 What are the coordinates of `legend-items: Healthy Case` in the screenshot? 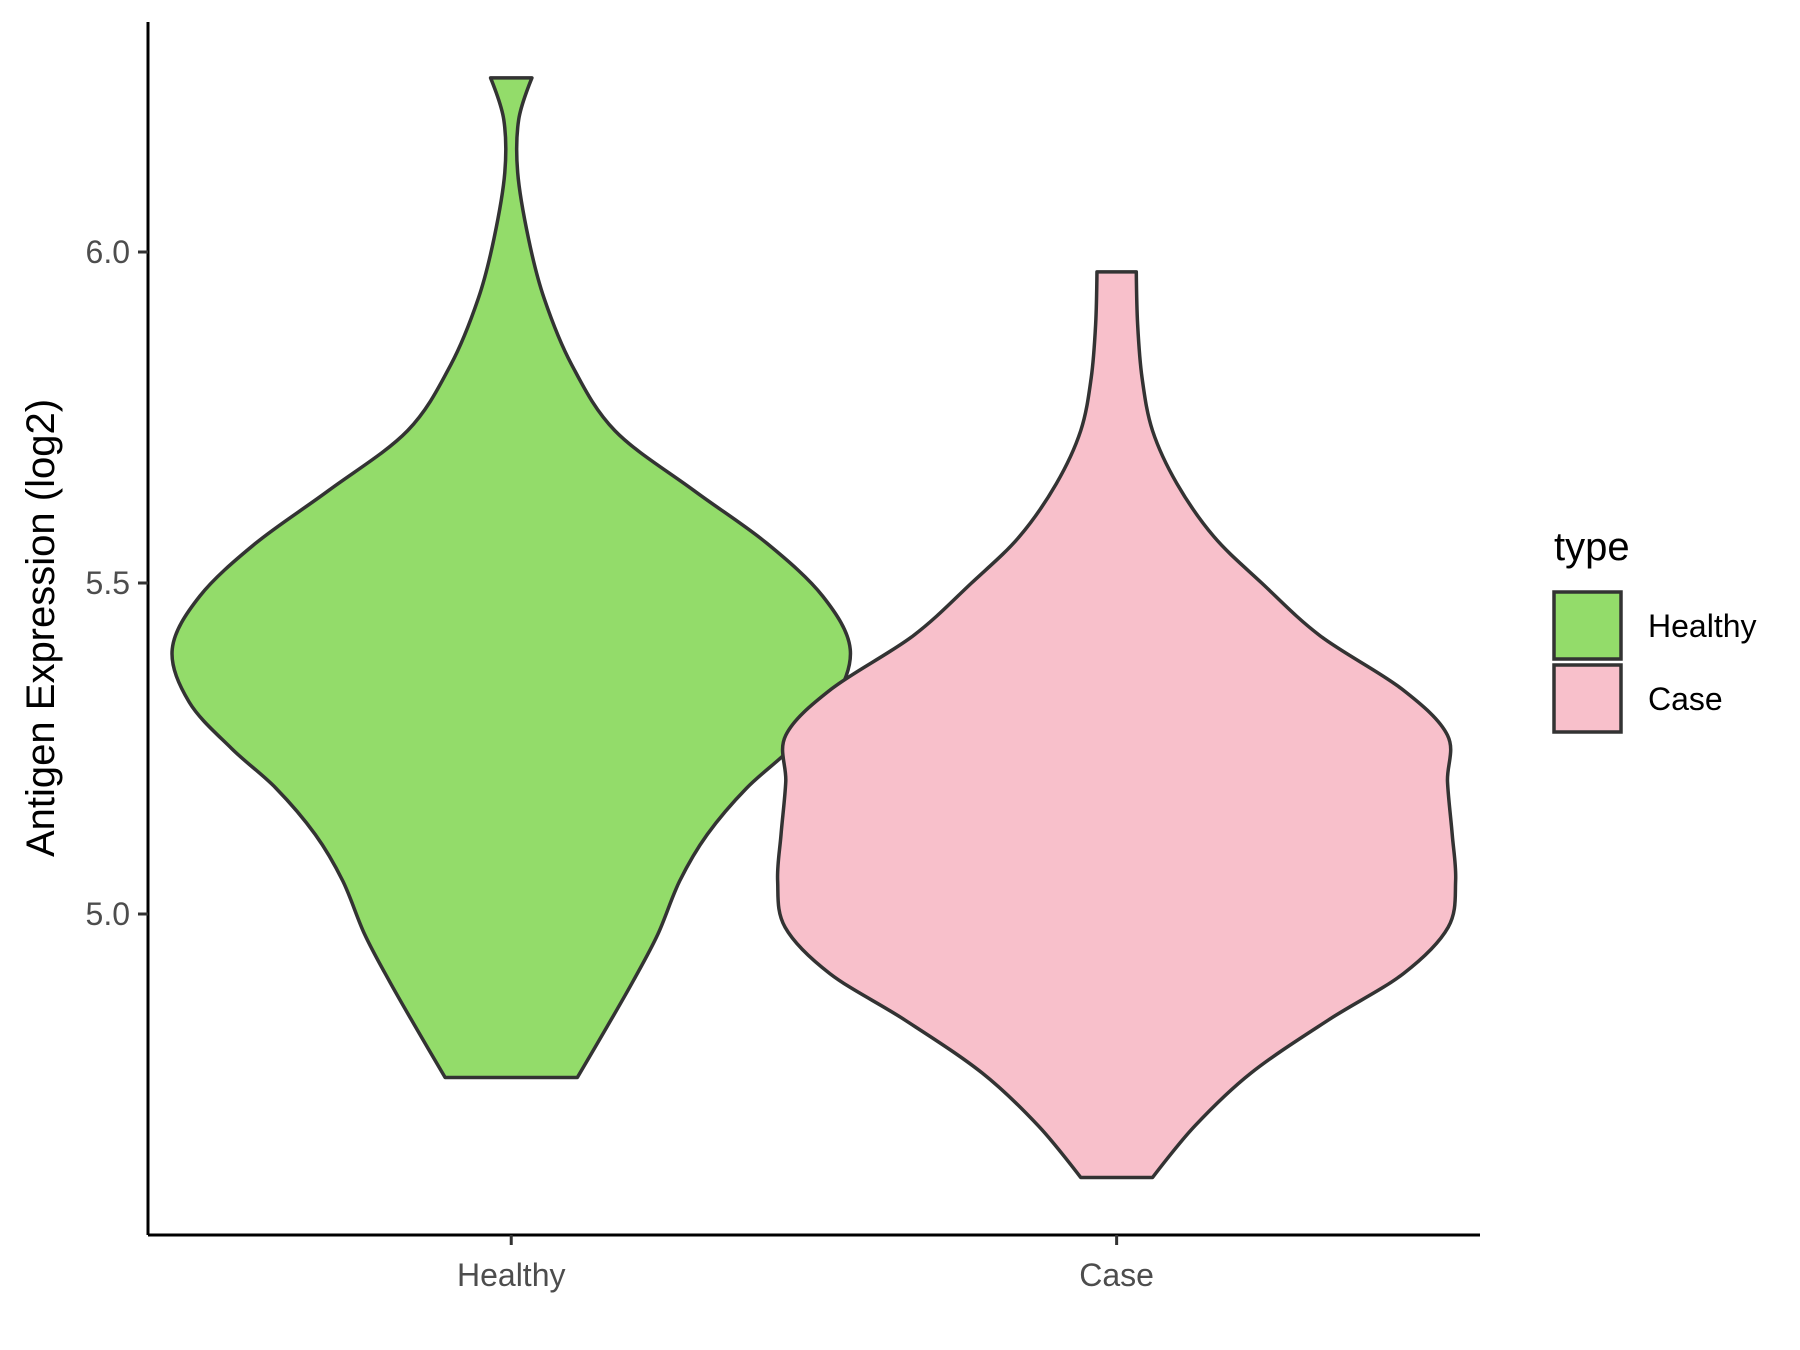 It's located at (1654, 662).